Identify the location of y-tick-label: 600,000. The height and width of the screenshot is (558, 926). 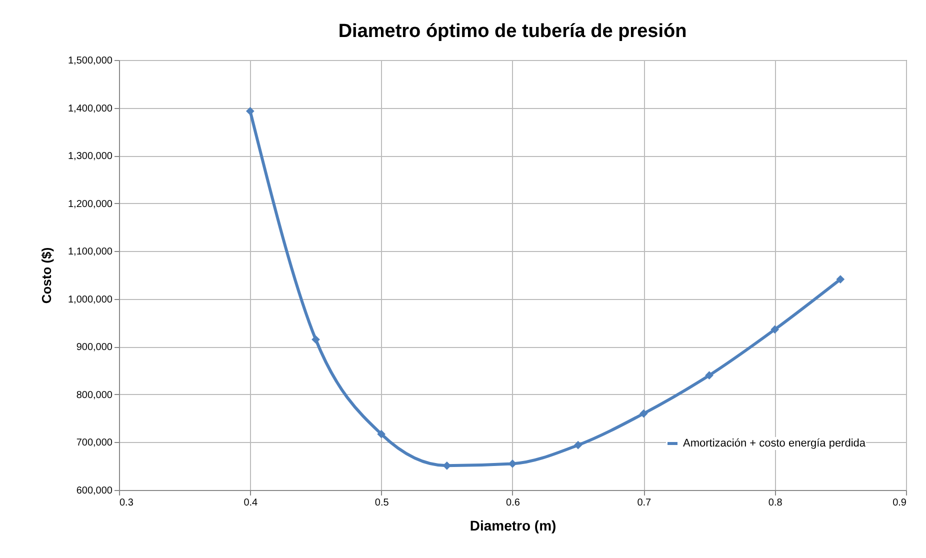
(94, 491).